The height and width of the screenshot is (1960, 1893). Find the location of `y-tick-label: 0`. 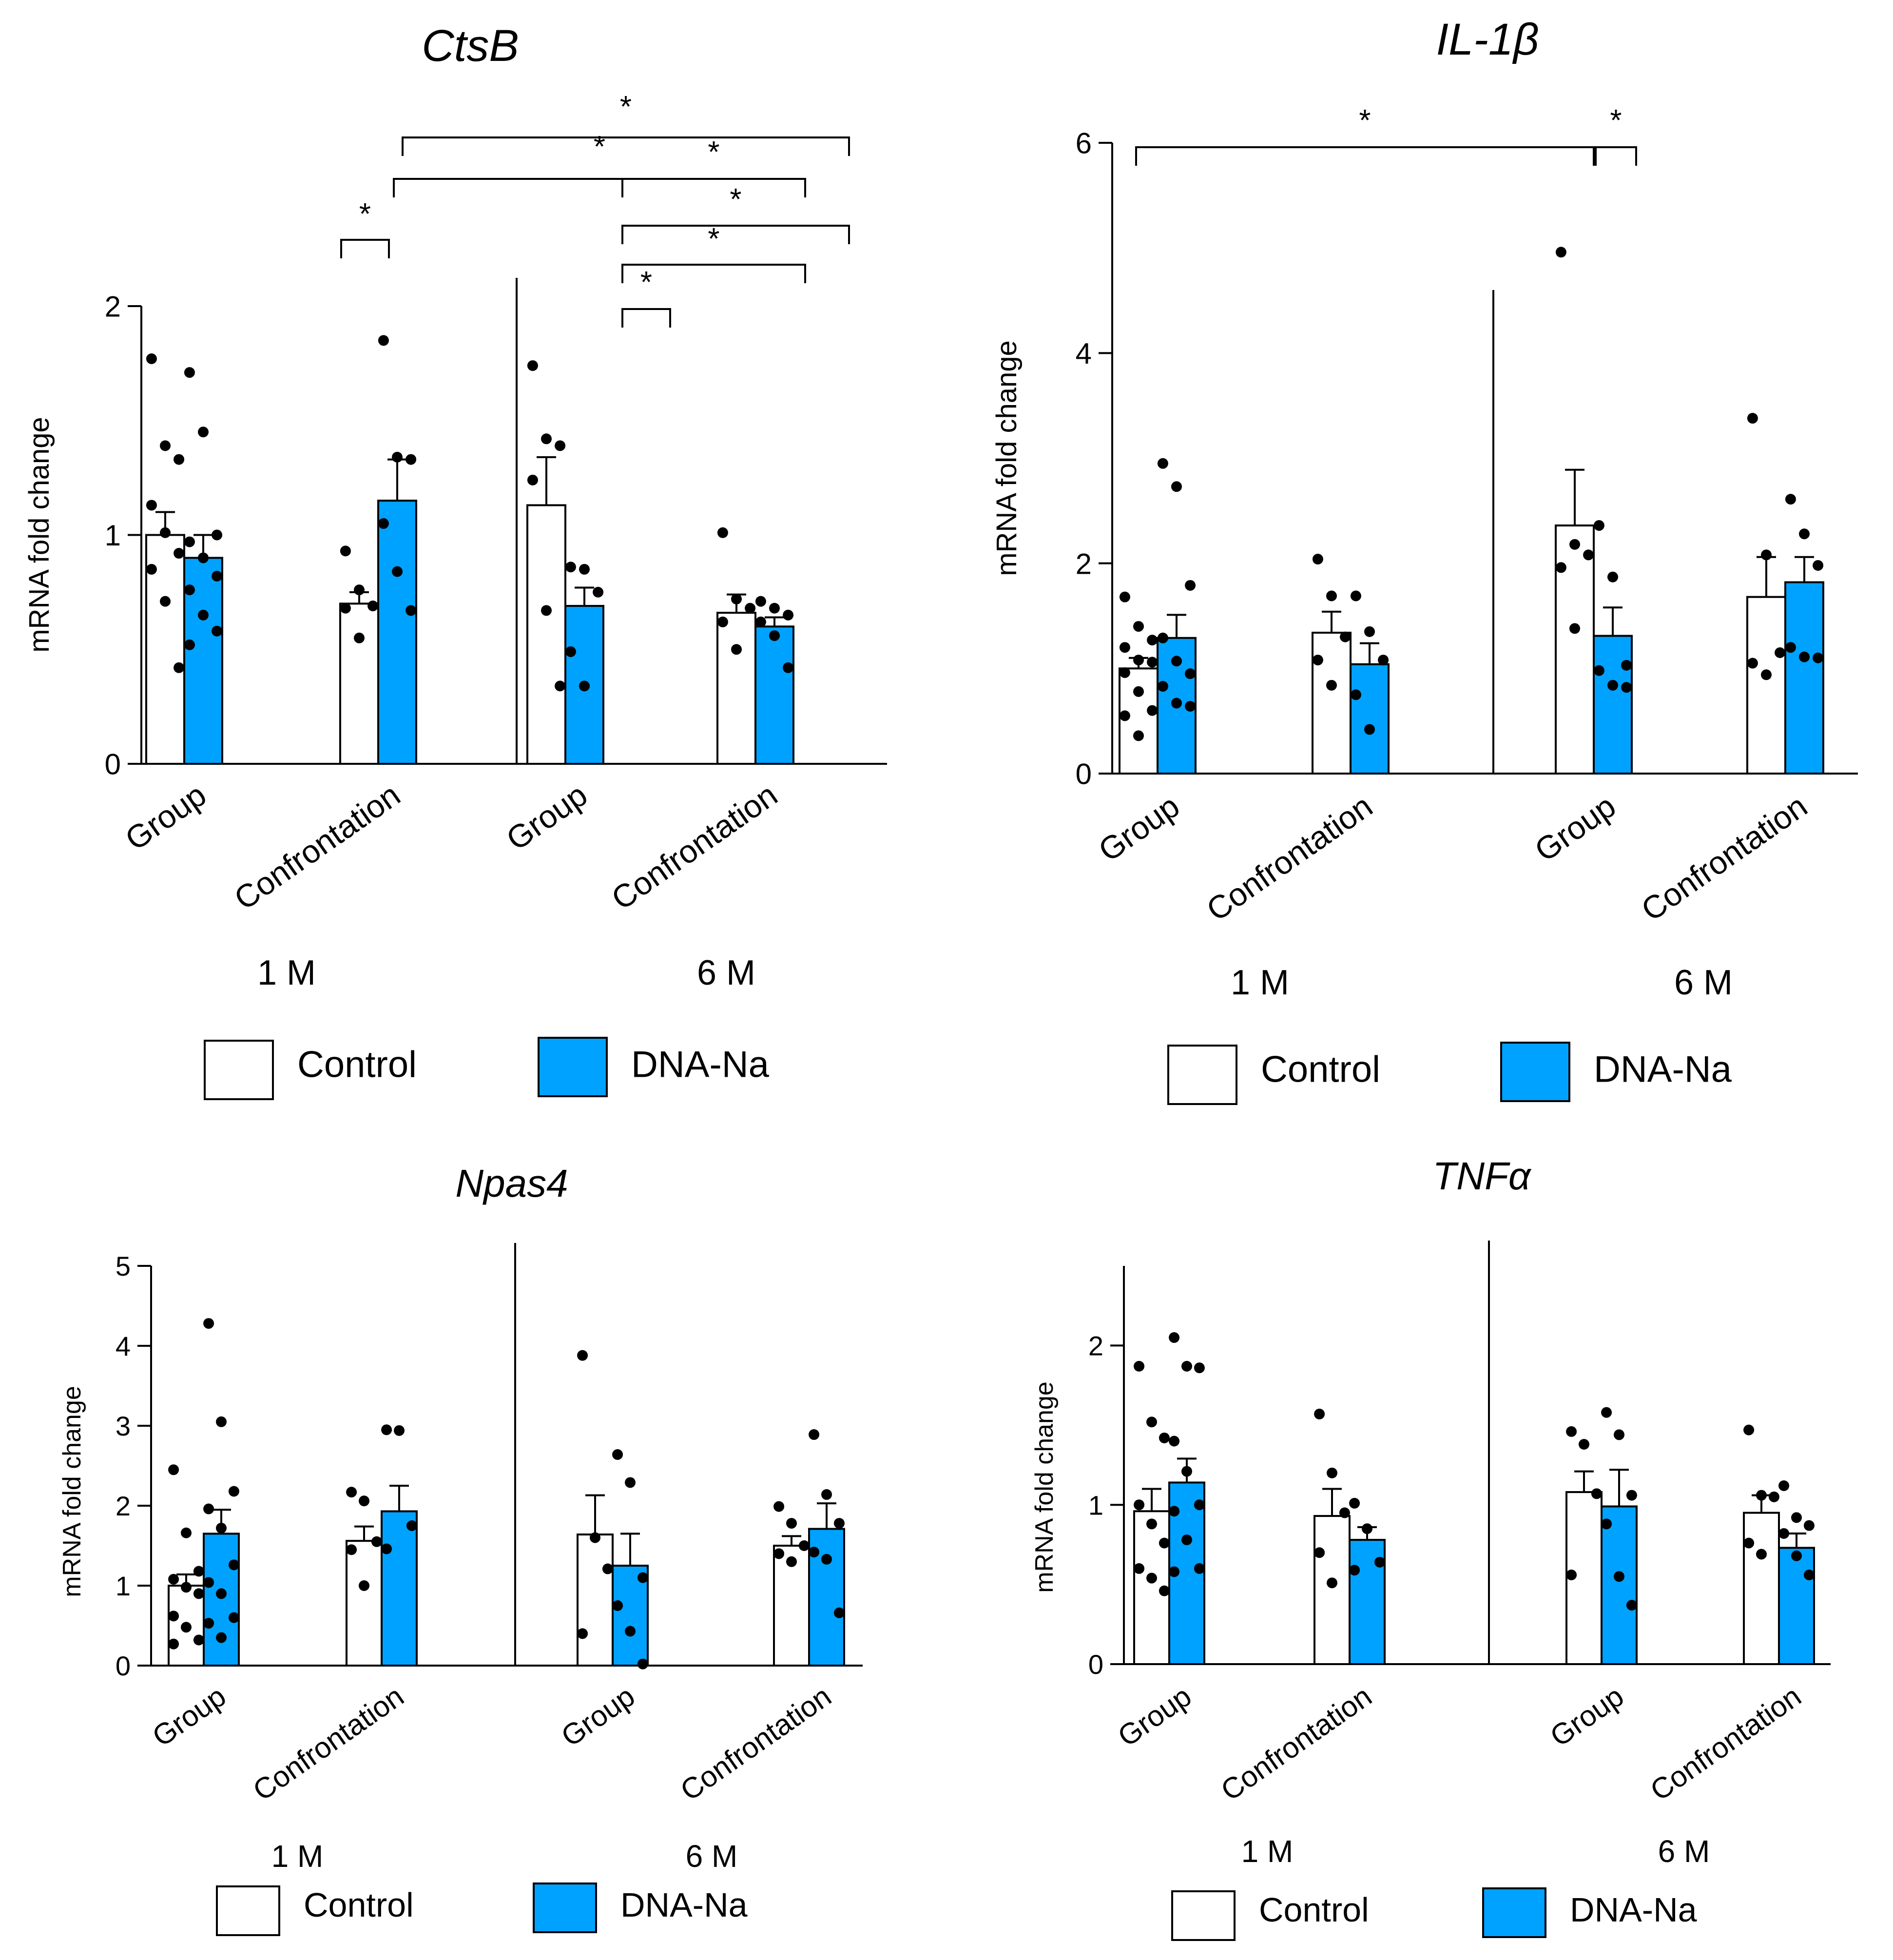

y-tick-label: 0 is located at coordinates (124, 1666).